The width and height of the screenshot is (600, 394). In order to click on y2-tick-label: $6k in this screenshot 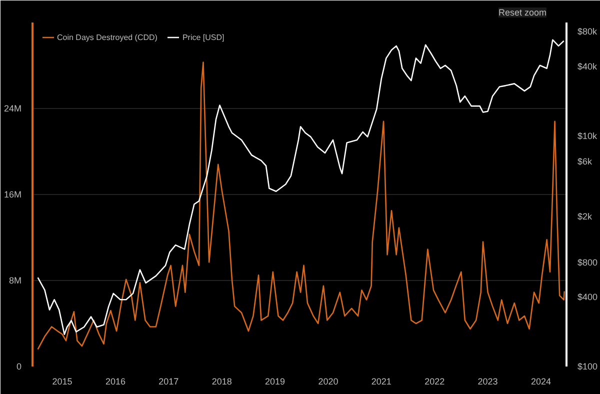, I will do `click(585, 161)`.